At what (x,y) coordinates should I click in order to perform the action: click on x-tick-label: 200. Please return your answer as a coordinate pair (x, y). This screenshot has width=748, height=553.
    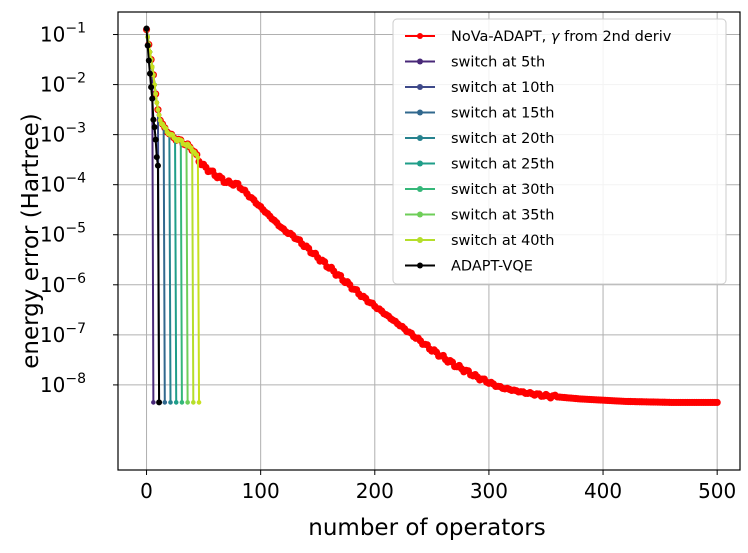
    Looking at the image, I should click on (375, 491).